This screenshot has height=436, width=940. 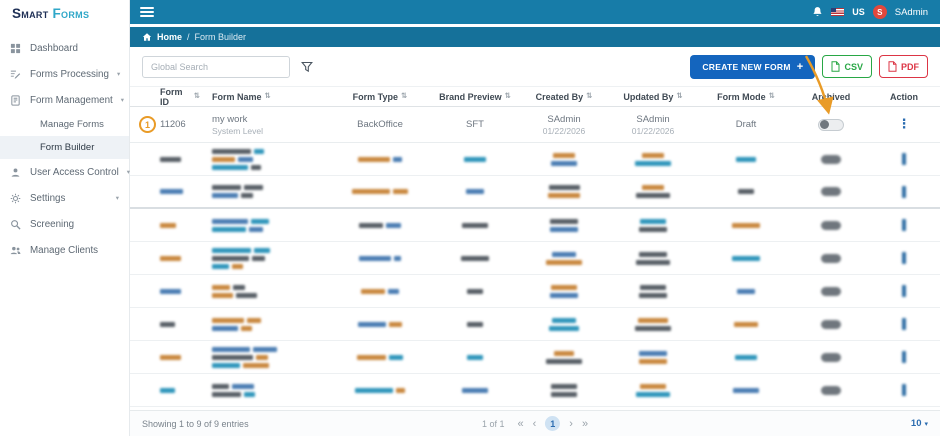 I want to click on filter-icon, so click(x=307, y=67).